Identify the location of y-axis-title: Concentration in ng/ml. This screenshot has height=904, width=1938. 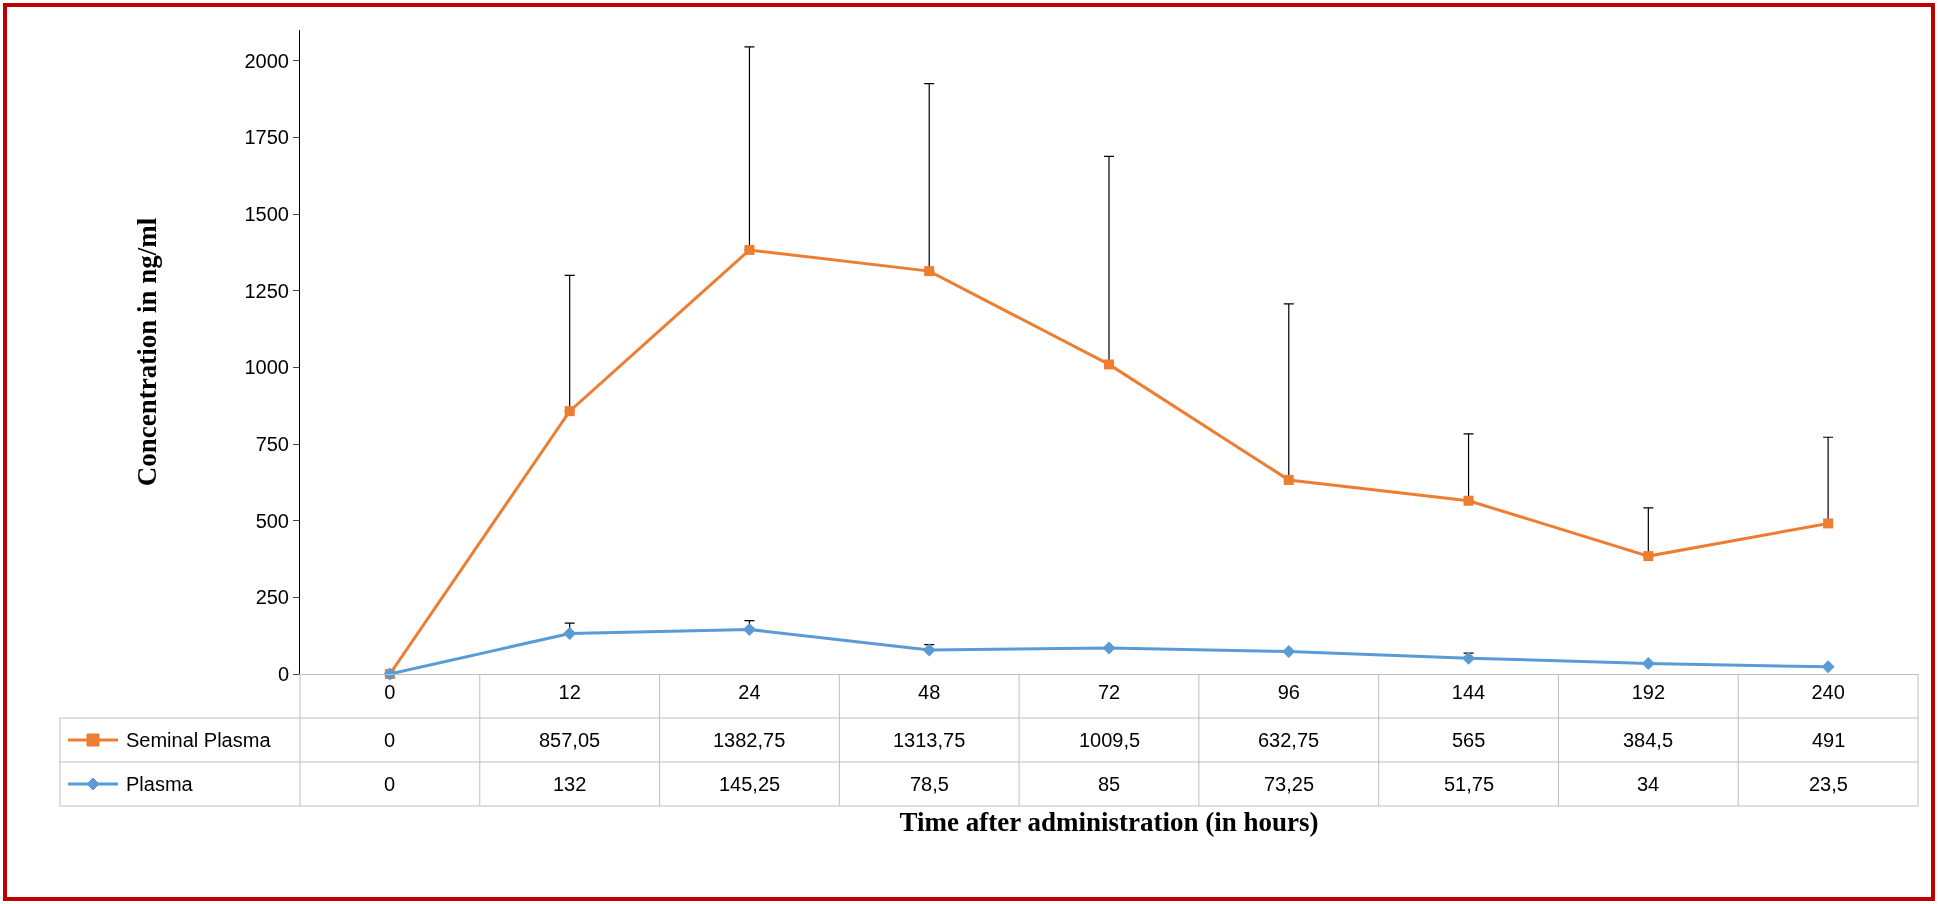
(146, 352).